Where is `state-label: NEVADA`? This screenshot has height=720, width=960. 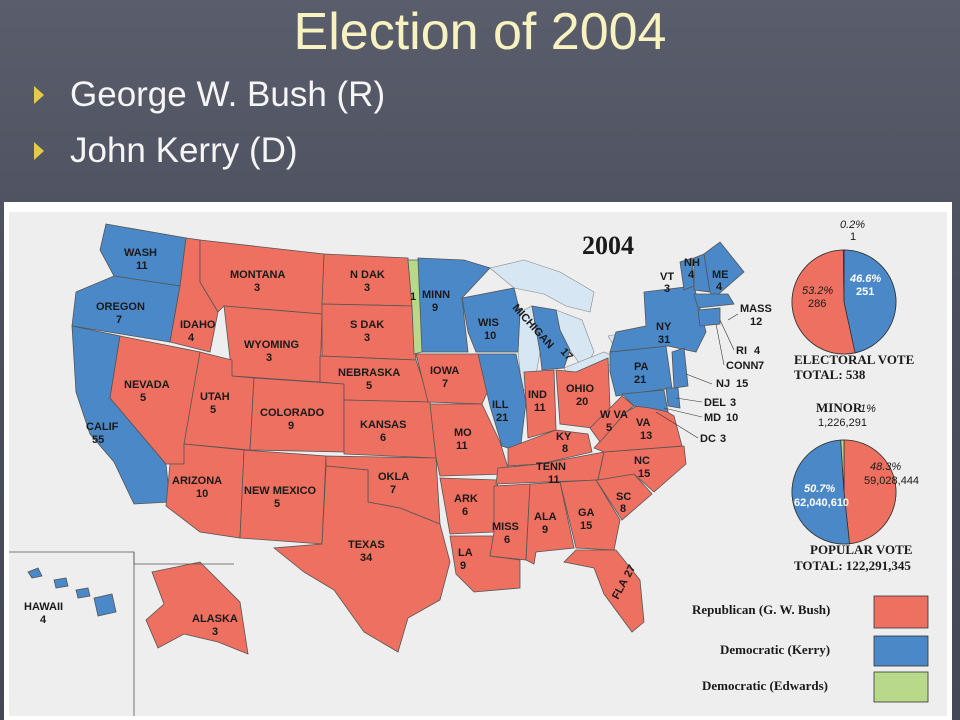
state-label: NEVADA is located at coordinates (147, 385).